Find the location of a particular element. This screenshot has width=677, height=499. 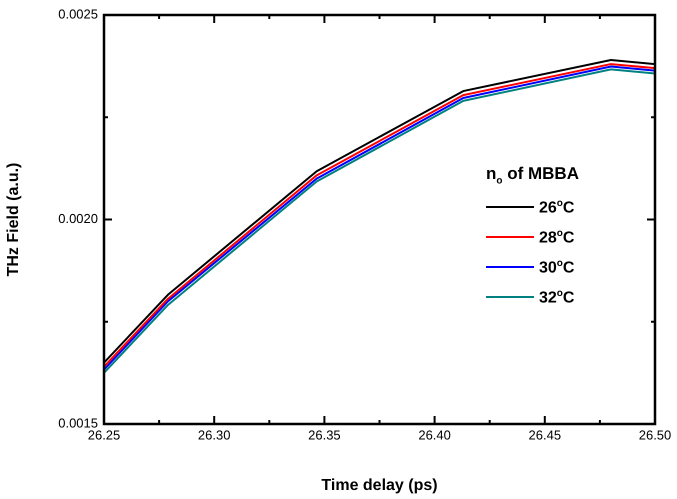

x-tick-label: 26.40 is located at coordinates (434, 434).